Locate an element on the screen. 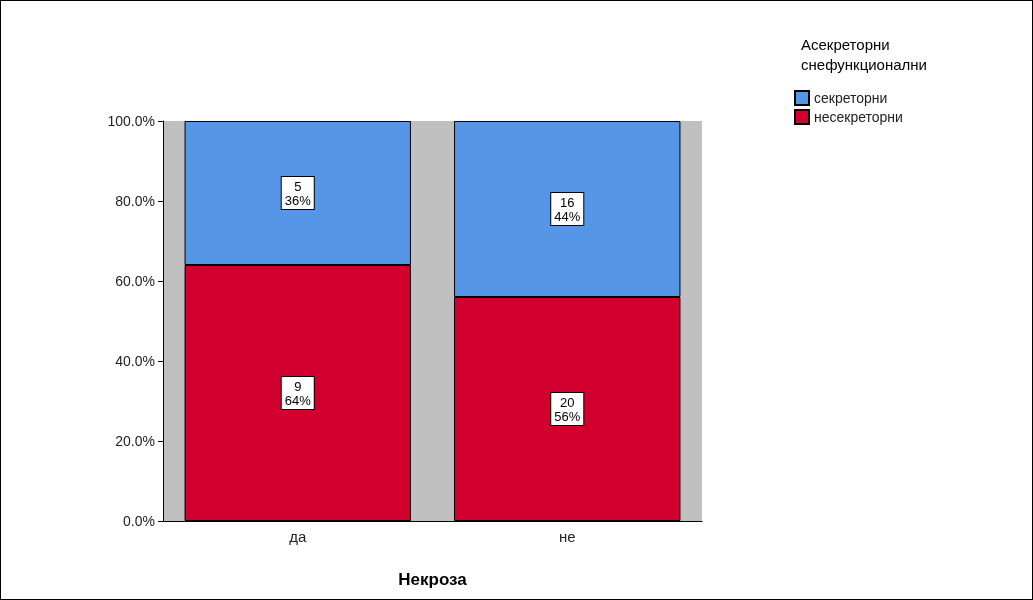 Image resolution: width=1033 pixels, height=600 pixels. data-label: 16 44% is located at coordinates (567, 209).